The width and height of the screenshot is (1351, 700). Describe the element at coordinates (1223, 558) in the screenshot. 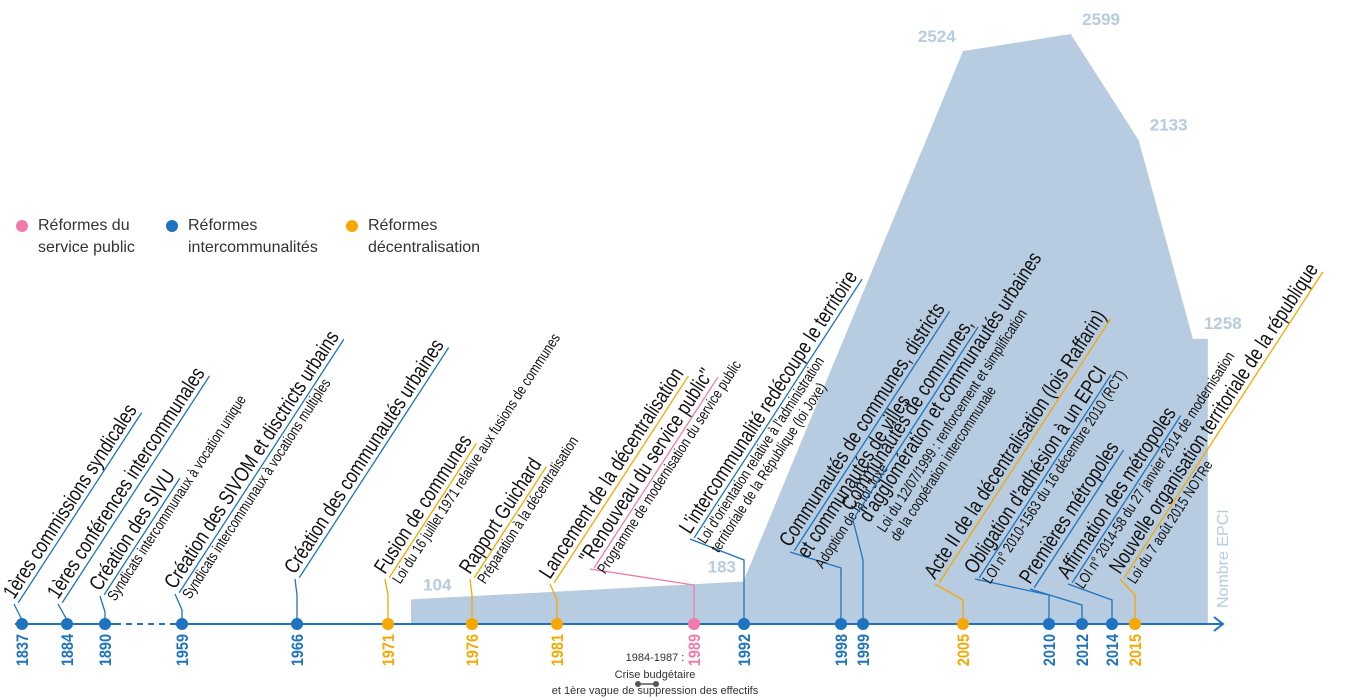

I see `epci-axis-label: Nombre EPCI` at that location.